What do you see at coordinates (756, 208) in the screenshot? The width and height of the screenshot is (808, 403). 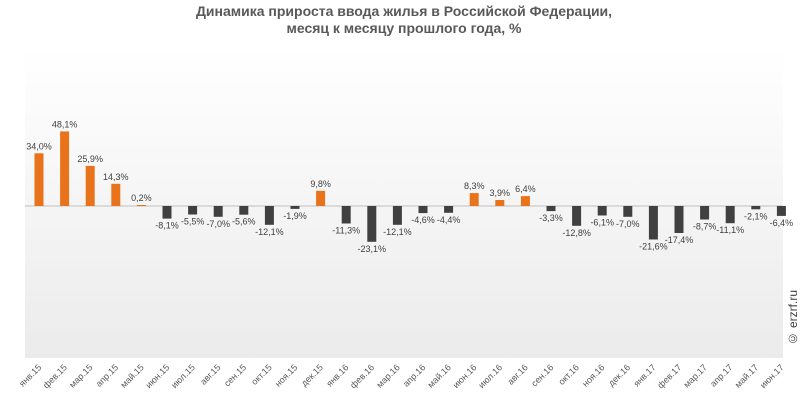 I see `bar-май.17` at bounding box center [756, 208].